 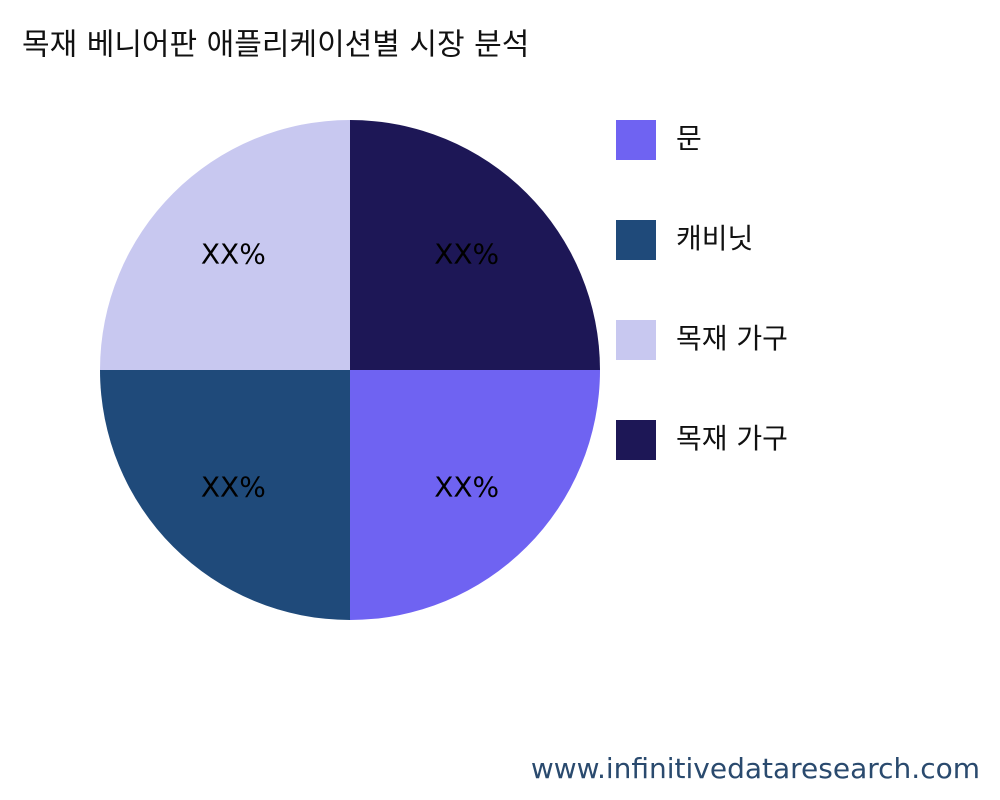 I want to click on legend-label: 문, so click(x=689, y=138).